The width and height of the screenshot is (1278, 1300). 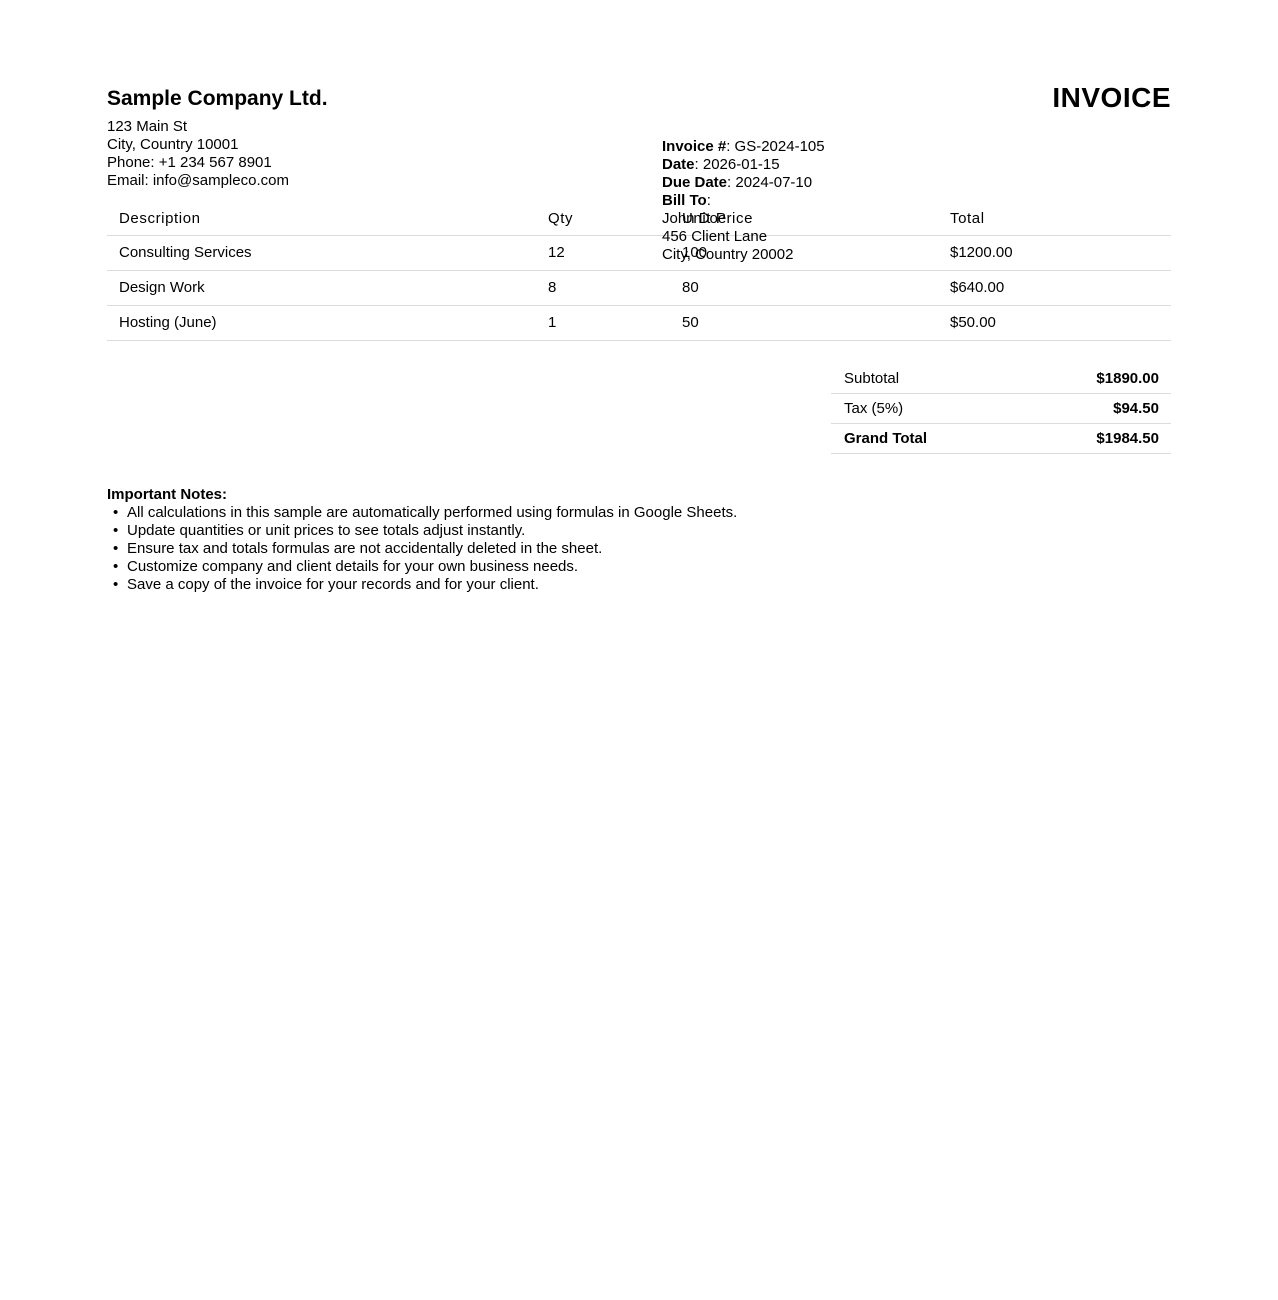 I want to click on table-header-row: Description Qty Unit Price Total, so click(x=639, y=219).